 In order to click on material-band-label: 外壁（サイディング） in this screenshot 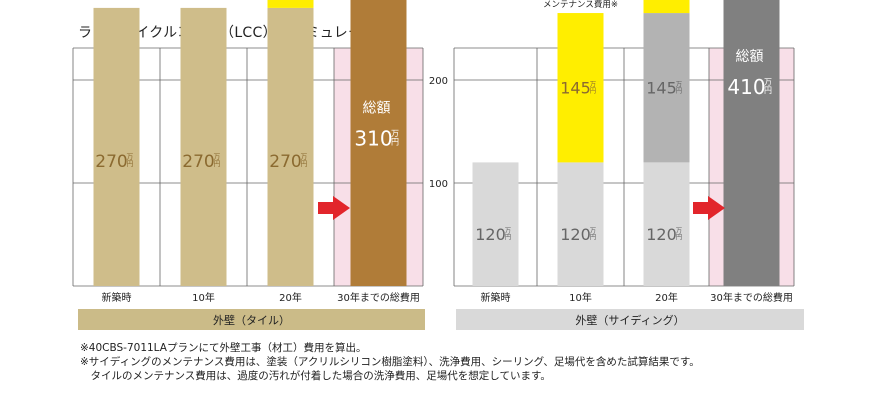, I will do `click(629, 320)`.